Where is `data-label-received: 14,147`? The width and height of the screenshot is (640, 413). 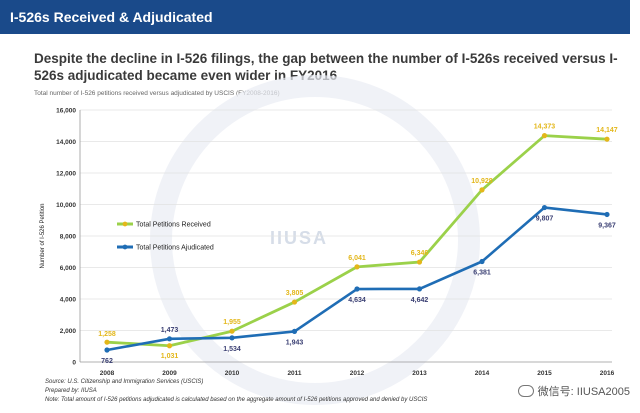
data-label-received: 14,147 is located at coordinates (607, 130).